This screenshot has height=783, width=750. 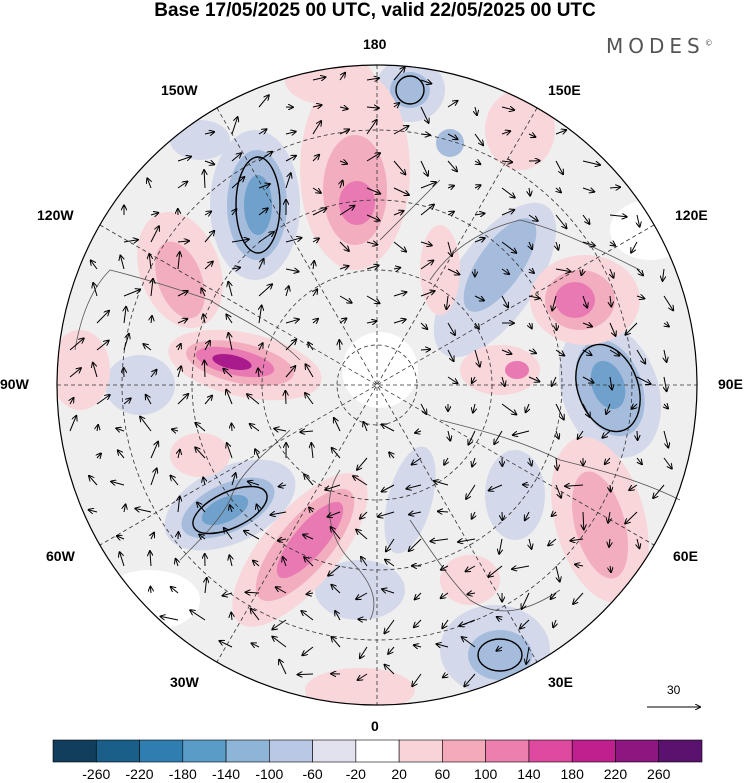 I want to click on anomaly-blue-160w, so click(x=200, y=140).